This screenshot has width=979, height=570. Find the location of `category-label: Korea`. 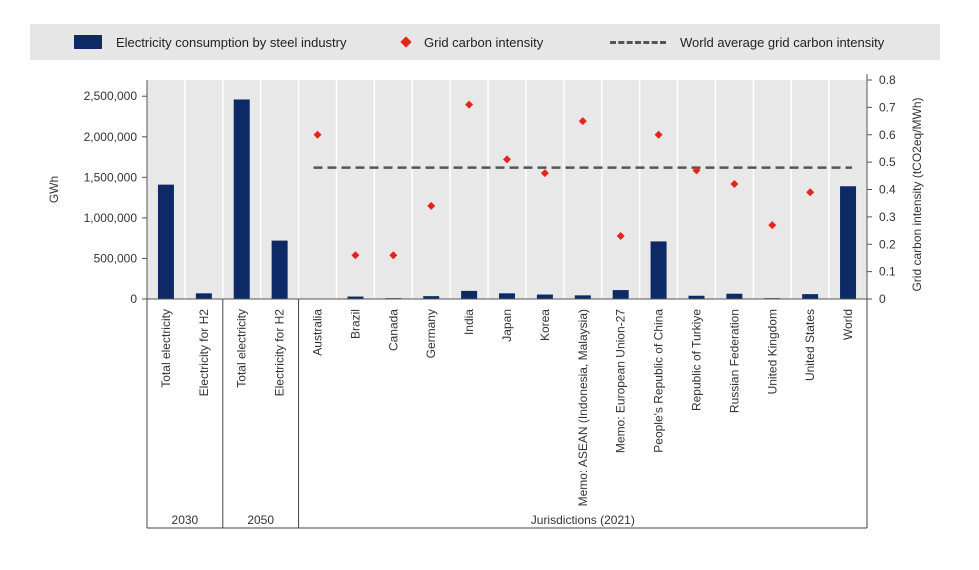

category-label: Korea is located at coordinates (545, 325).